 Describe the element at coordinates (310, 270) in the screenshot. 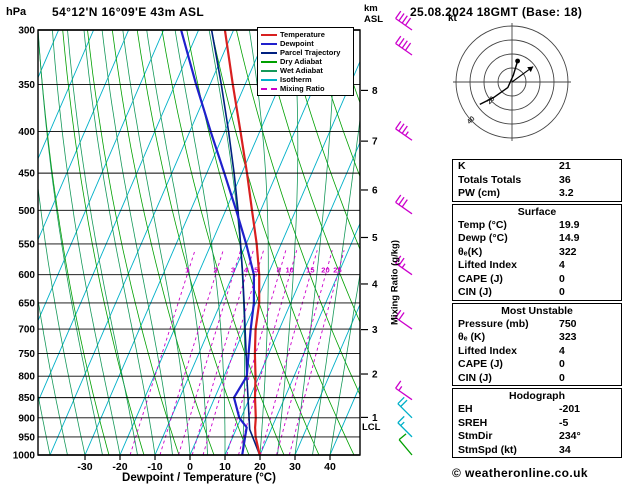

I see `svg-text: 15` at that location.